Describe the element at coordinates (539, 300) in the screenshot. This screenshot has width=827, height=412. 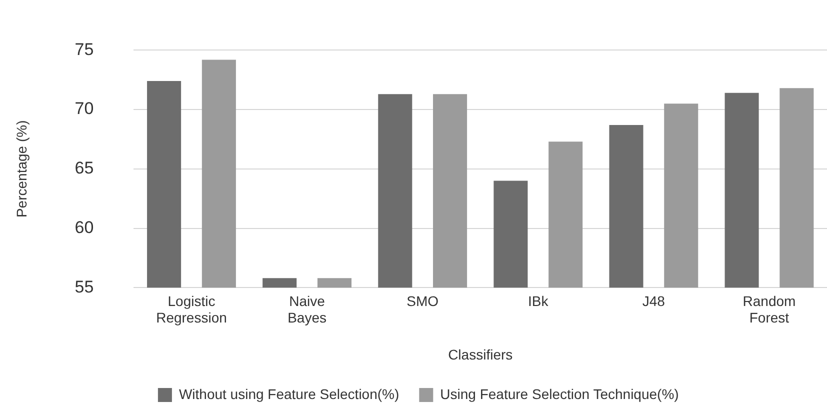
I see `x-tick-label: IBk` at that location.